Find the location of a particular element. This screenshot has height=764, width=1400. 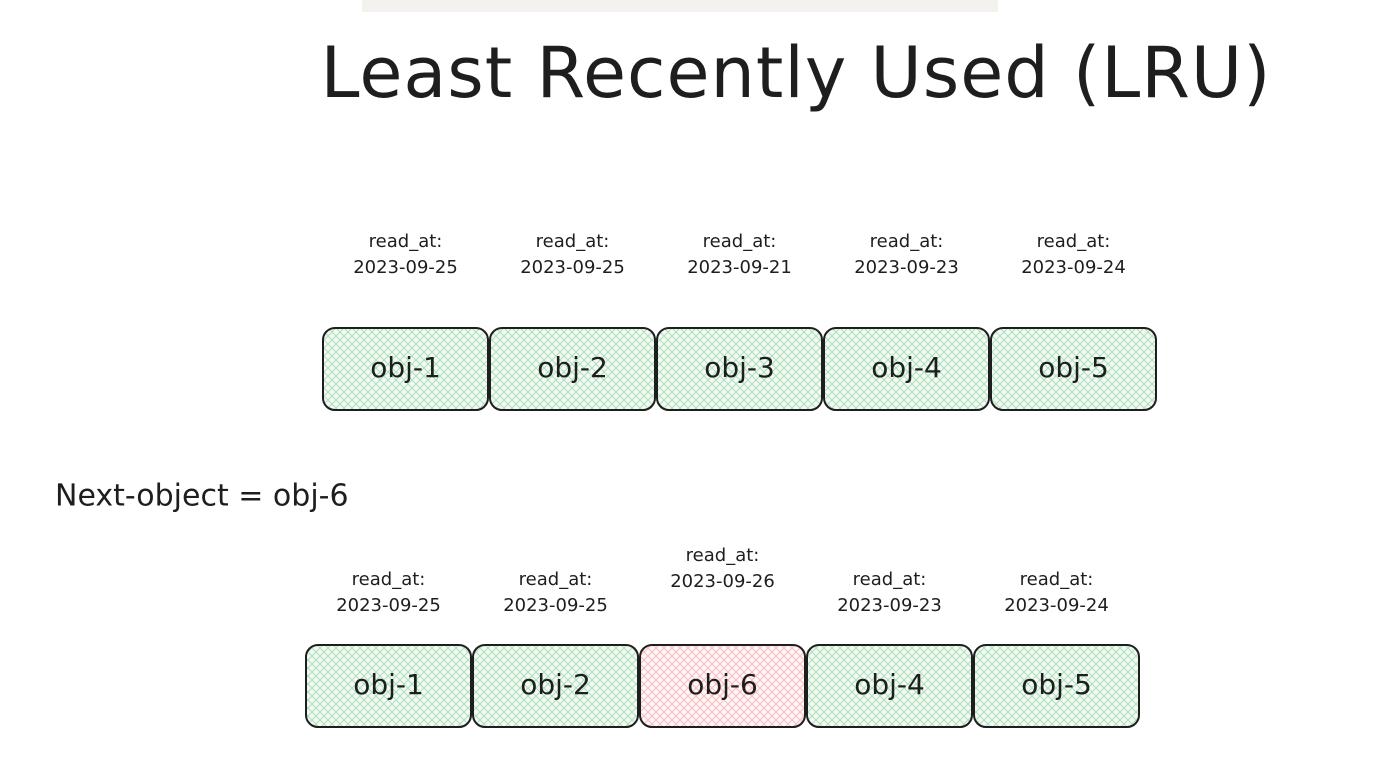

next-object: Next-object = obj-6 is located at coordinates (202, 496).